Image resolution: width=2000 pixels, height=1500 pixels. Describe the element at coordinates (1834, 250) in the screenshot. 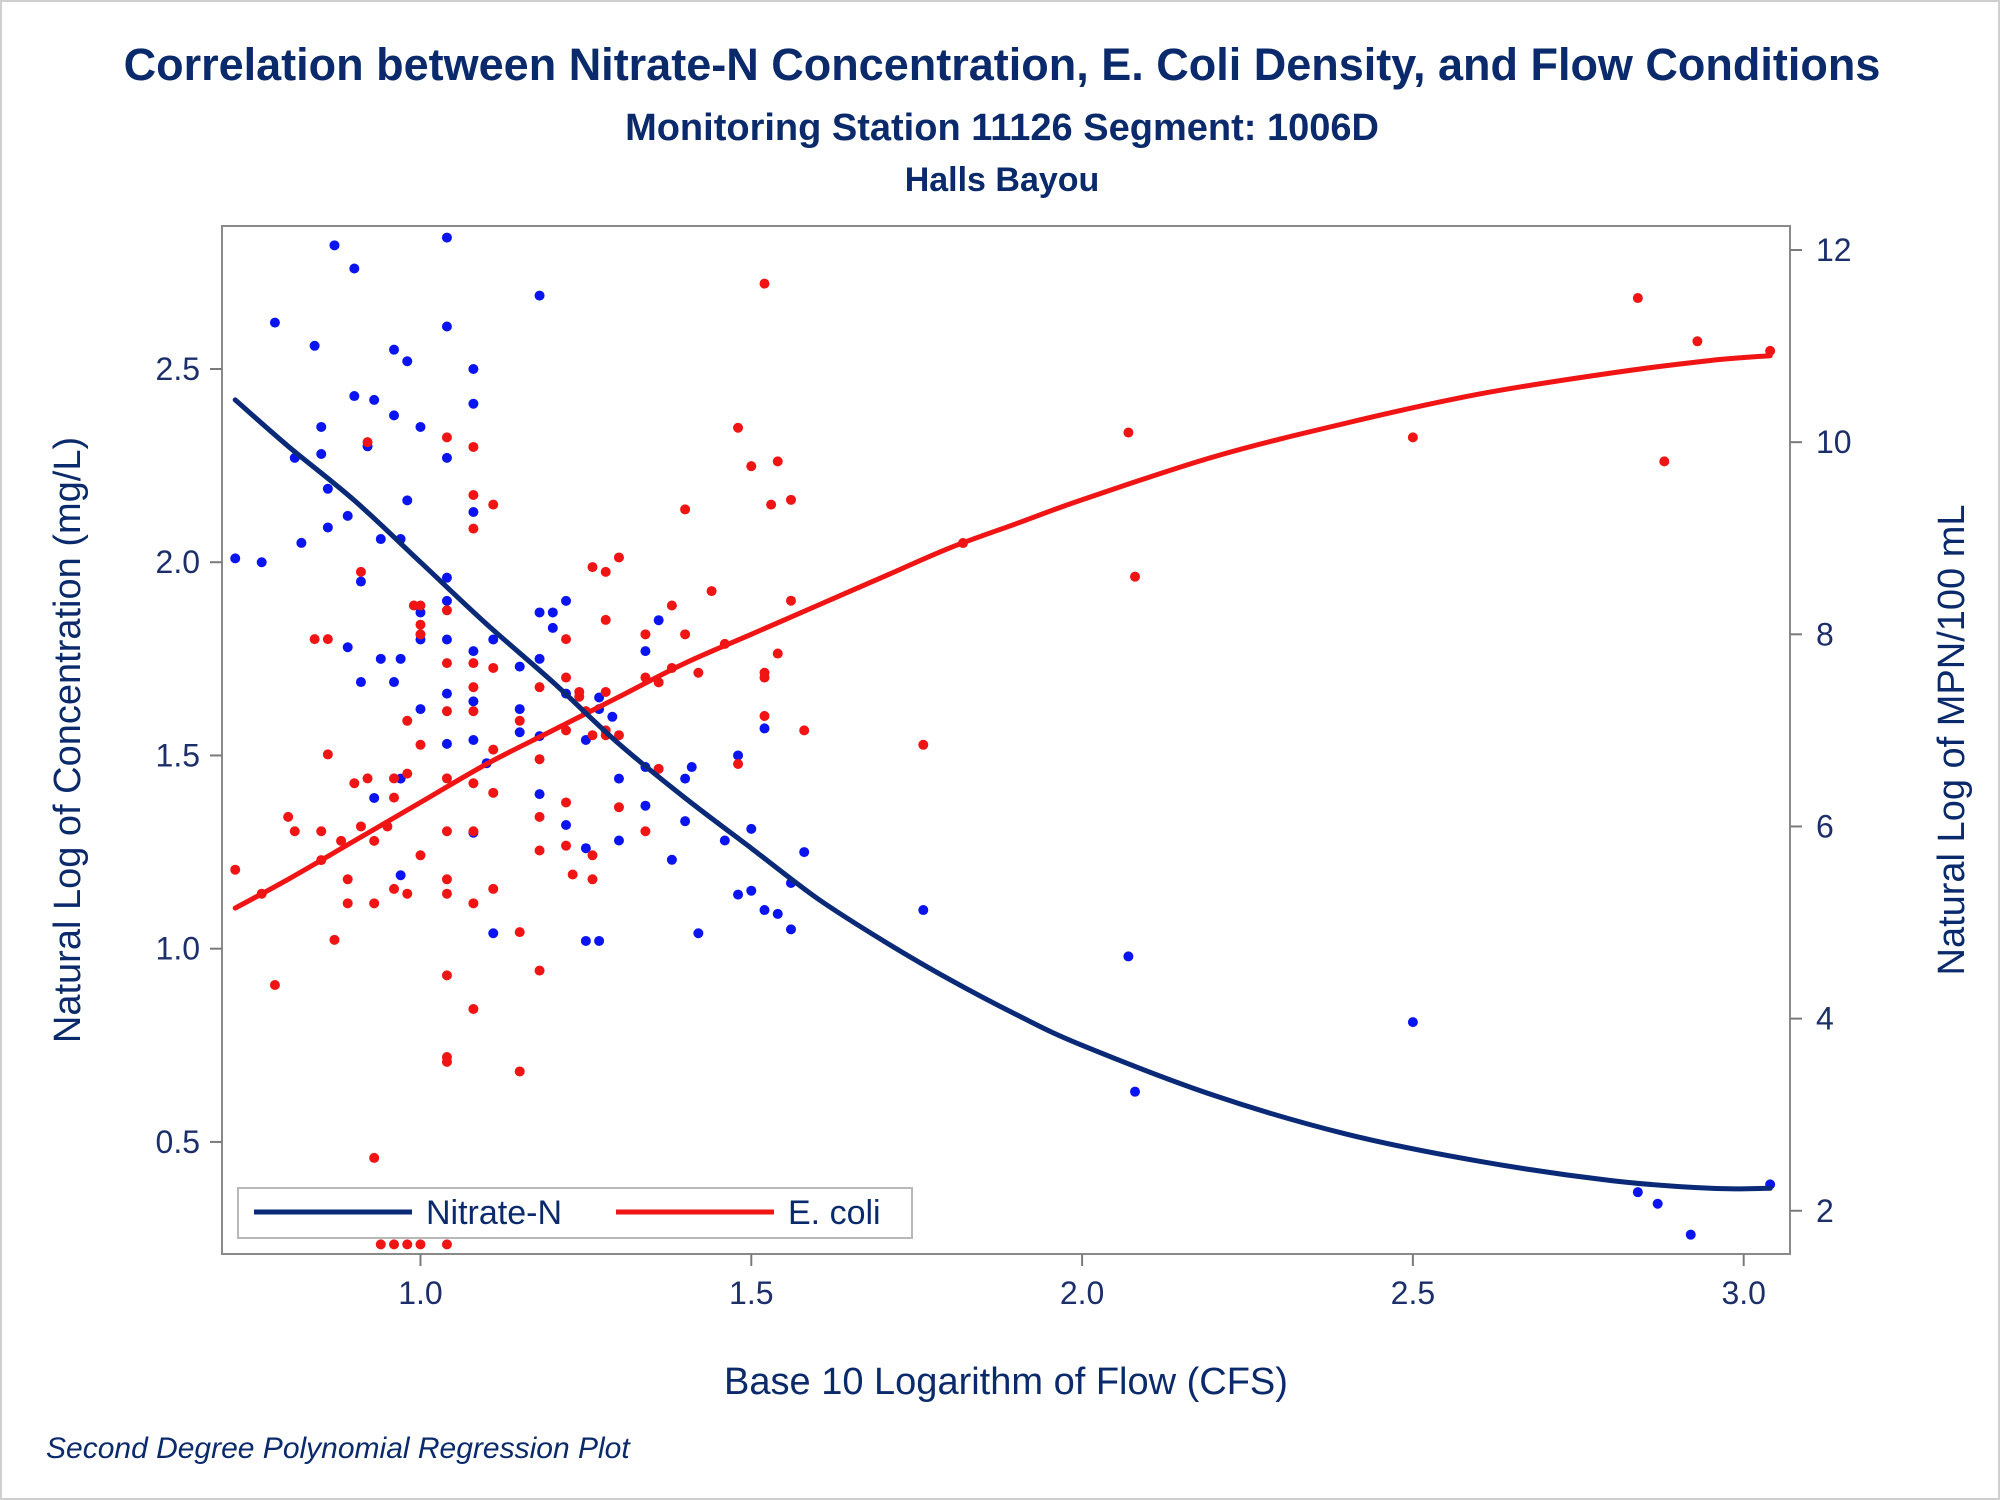

I see `y-right-tick-label: 12` at that location.